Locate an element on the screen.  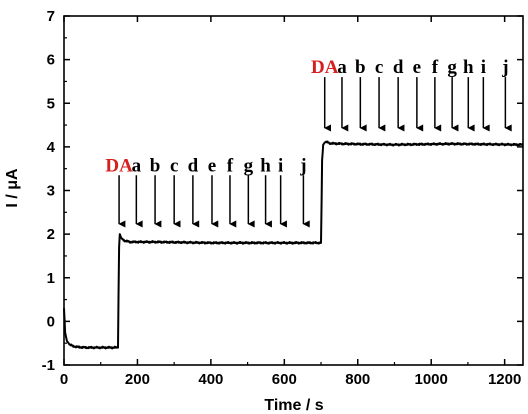
y-tick-label: 1 is located at coordinates (51, 278).